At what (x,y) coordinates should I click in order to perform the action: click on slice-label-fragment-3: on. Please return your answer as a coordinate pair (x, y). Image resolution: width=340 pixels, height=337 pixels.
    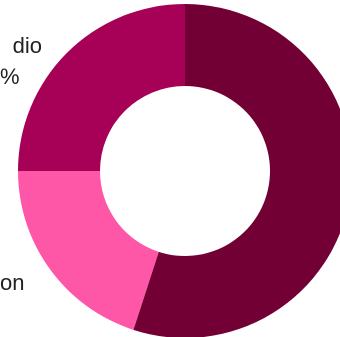
    Looking at the image, I should click on (12, 282).